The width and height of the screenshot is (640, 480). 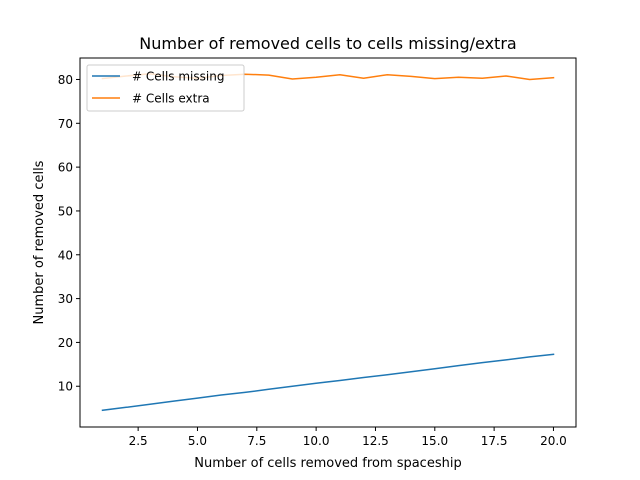 I want to click on y-axis: 10 20 30 40 50 60 70 80, so click(x=69, y=233).